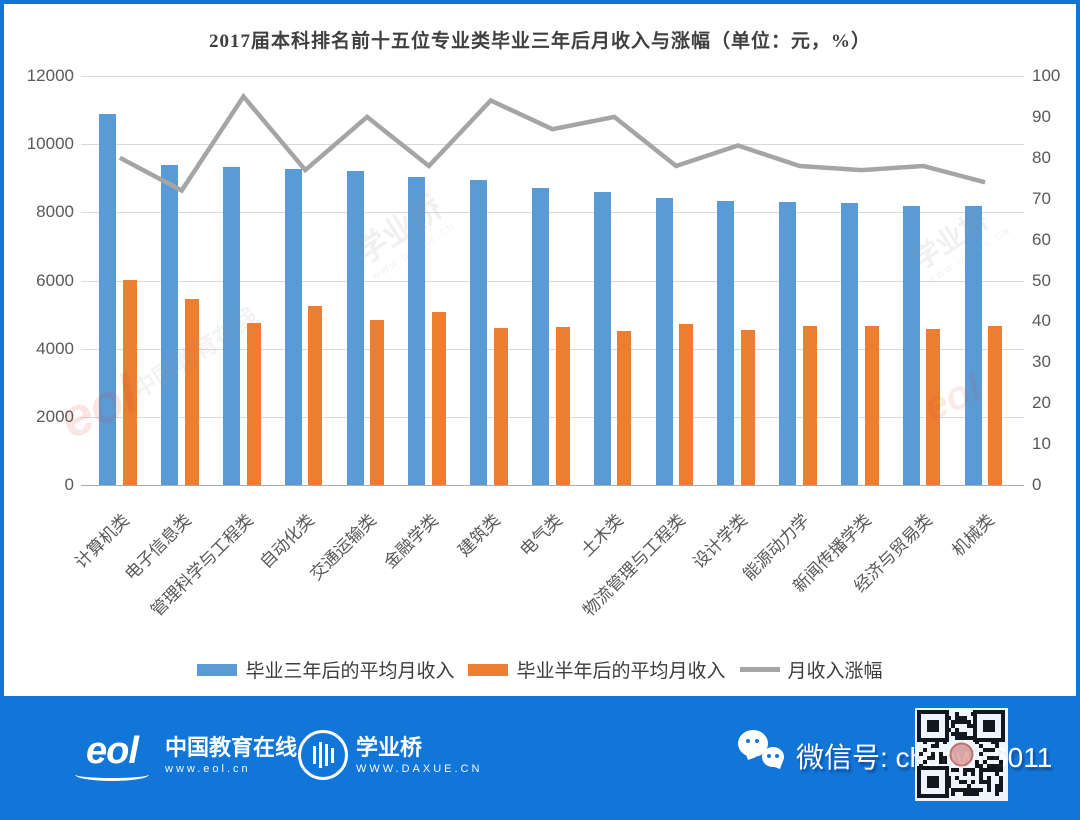 Image resolution: width=1080 pixels, height=820 pixels. What do you see at coordinates (1041, 280) in the screenshot?
I see `right-axis-tick-label: 50` at bounding box center [1041, 280].